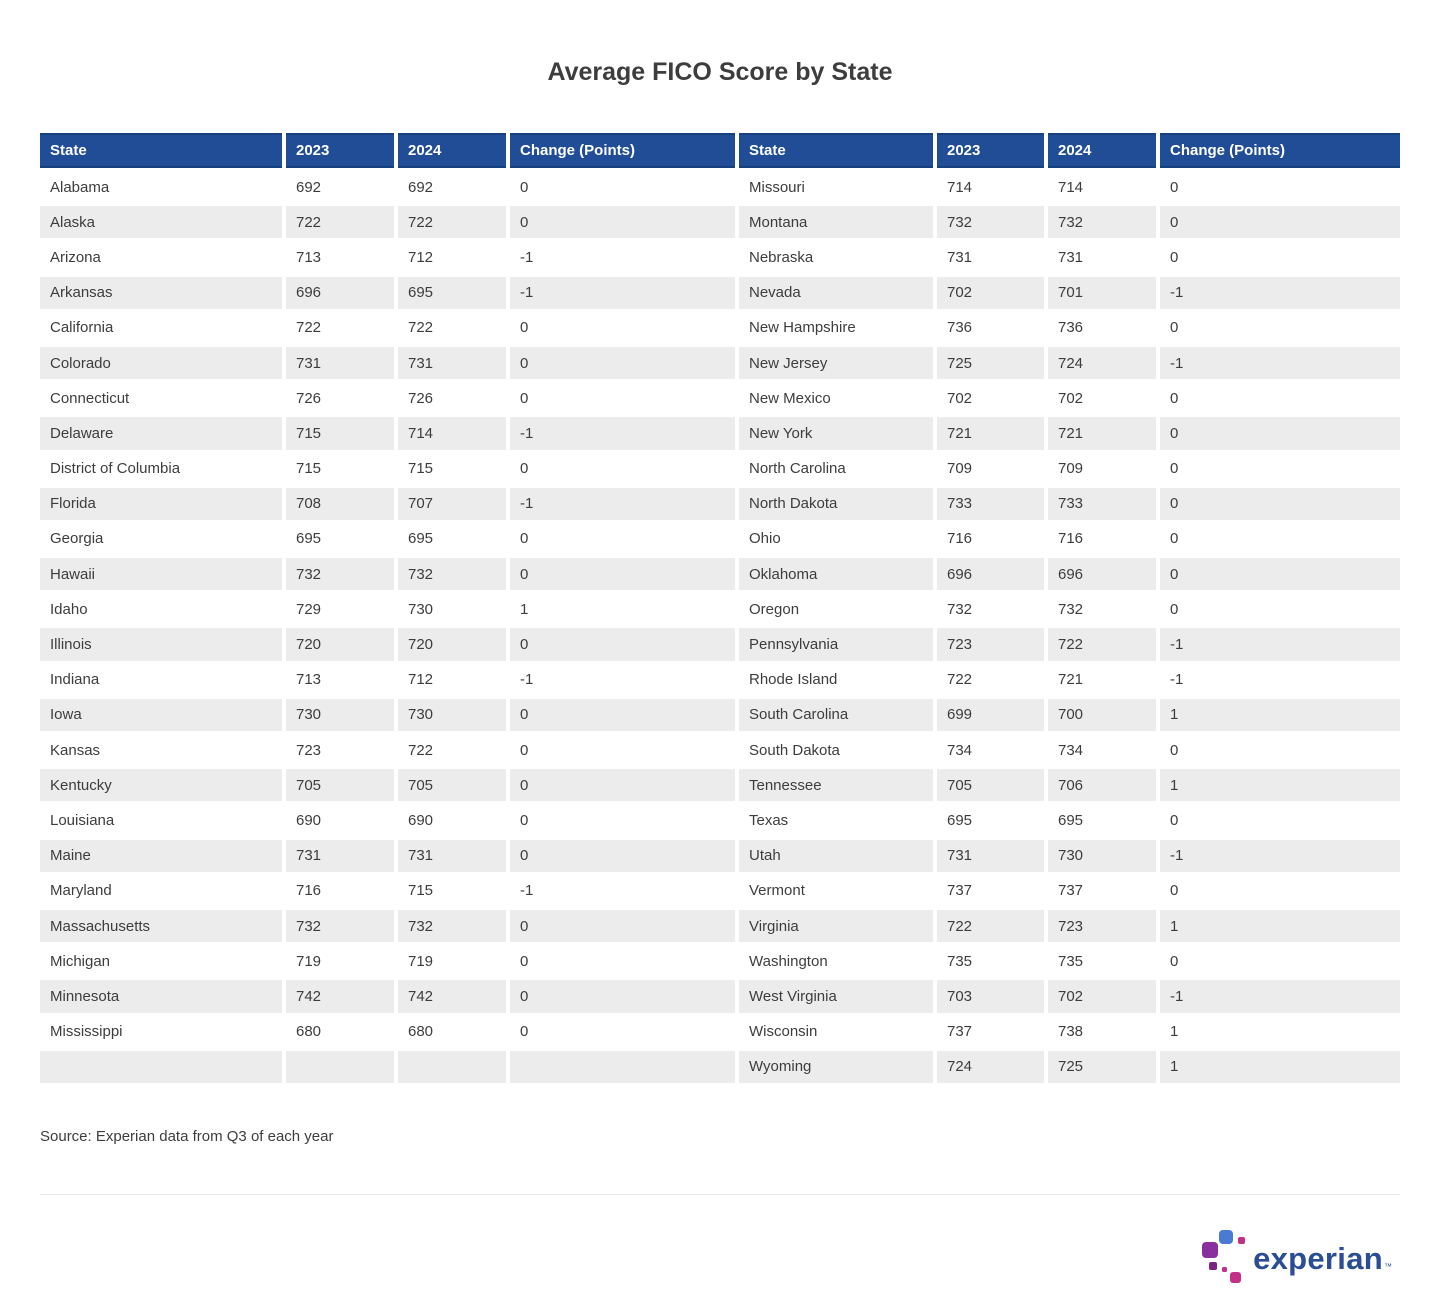 The height and width of the screenshot is (1308, 1440). I want to click on cell-change, so click(622, 1066).